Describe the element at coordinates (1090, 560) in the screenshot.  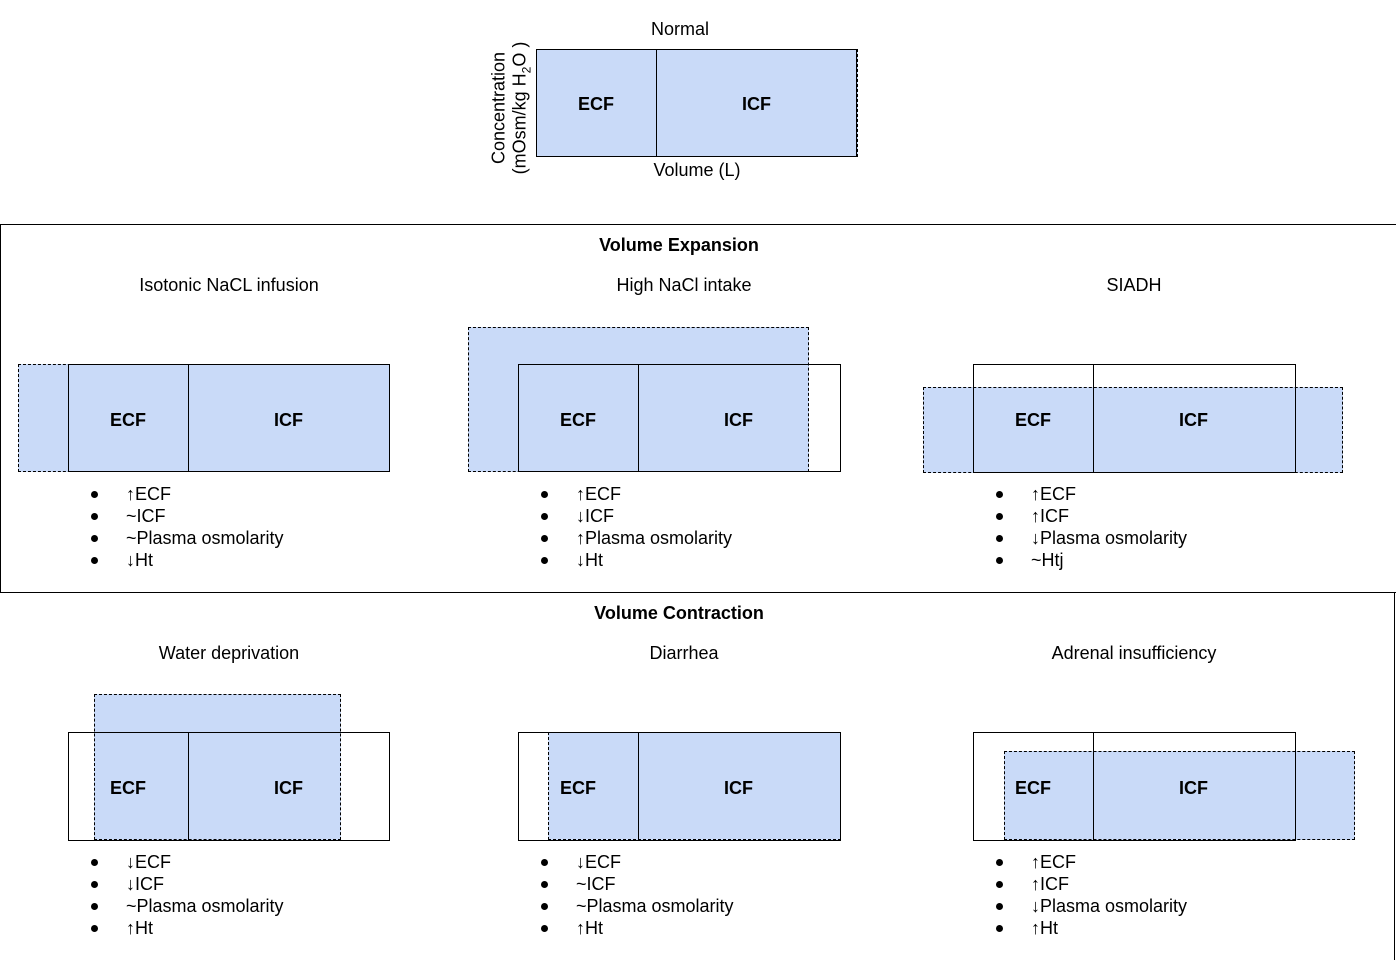
I see `effect-item: ~Htj` at that location.